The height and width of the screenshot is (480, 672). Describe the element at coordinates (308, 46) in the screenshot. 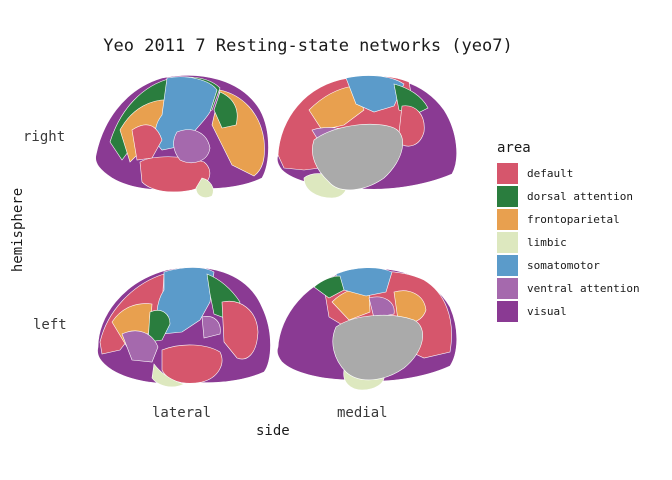

I see `plot-title: Yeo 2011 7 Resting-state networks (yeo7)` at that location.